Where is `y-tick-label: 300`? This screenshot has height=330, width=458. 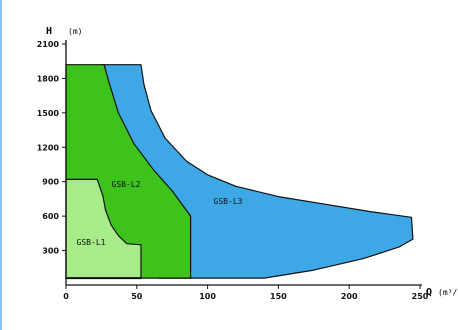
y-tick-label: 300 is located at coordinates (50, 251).